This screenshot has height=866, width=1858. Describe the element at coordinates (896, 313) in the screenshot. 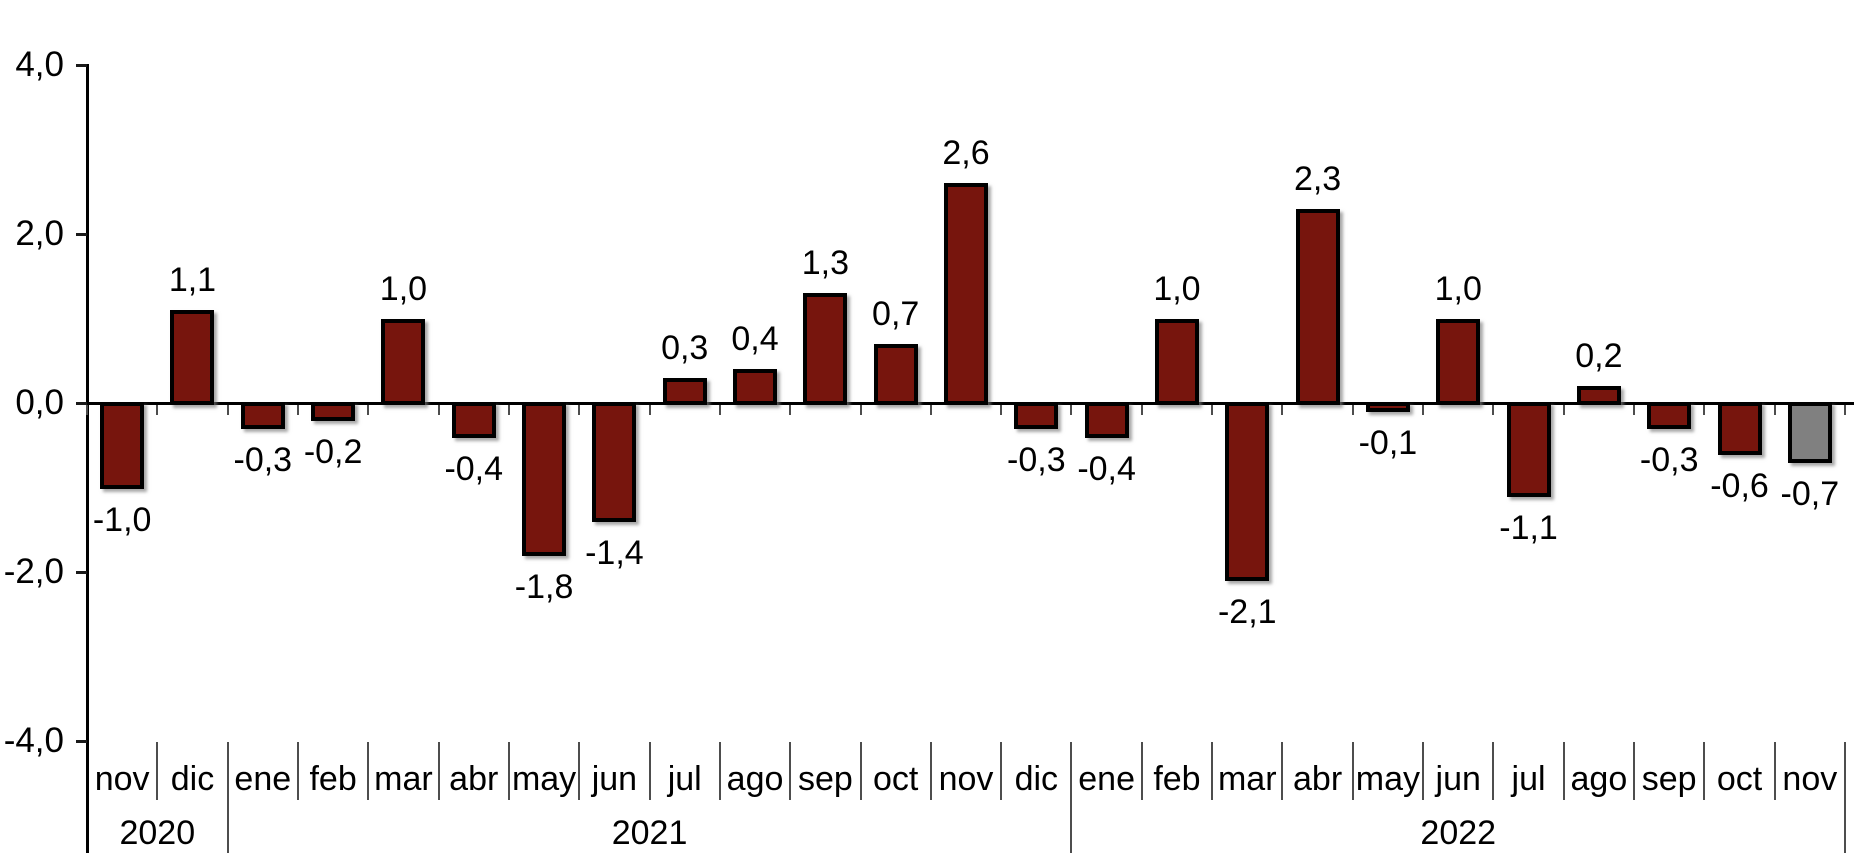

I see `bar-value-label: 0,7` at that location.